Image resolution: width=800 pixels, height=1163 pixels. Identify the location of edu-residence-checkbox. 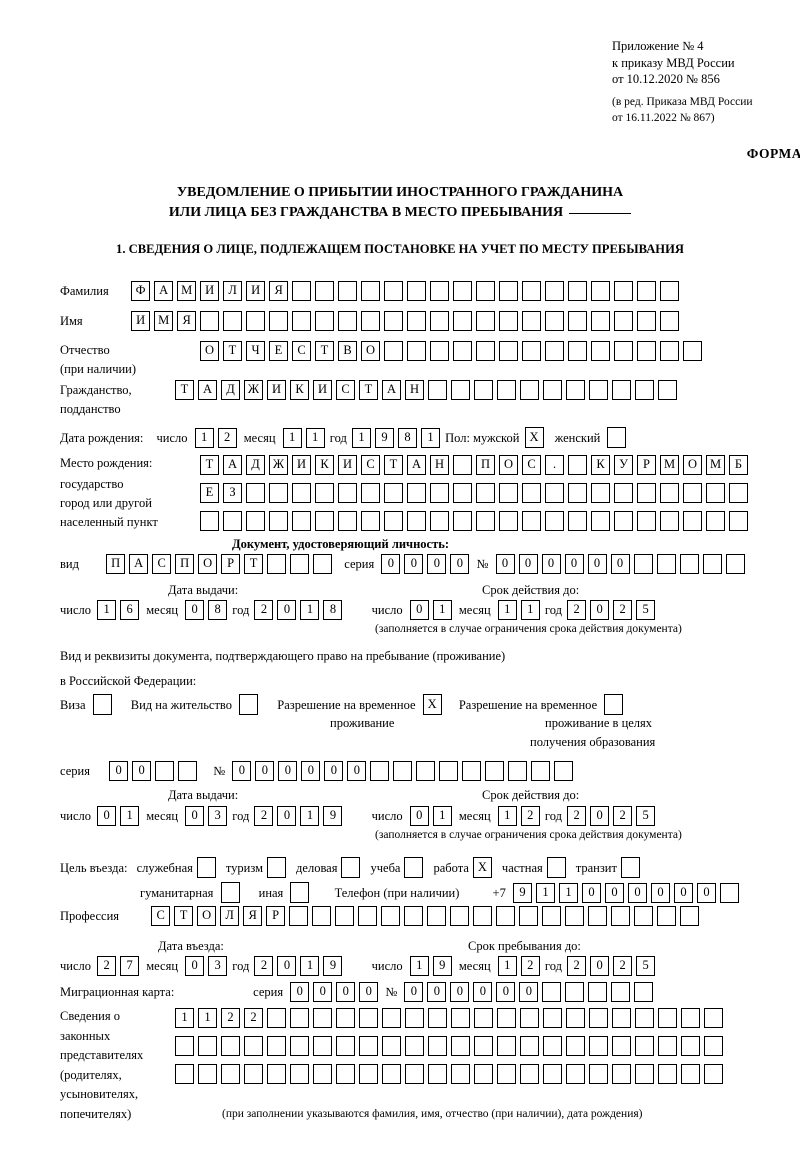
(614, 704).